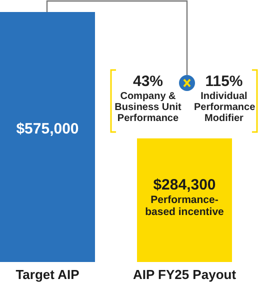 Image resolution: width=260 pixels, height=286 pixels. Describe the element at coordinates (224, 81) in the screenshot. I see `annotation: 115%` at that location.